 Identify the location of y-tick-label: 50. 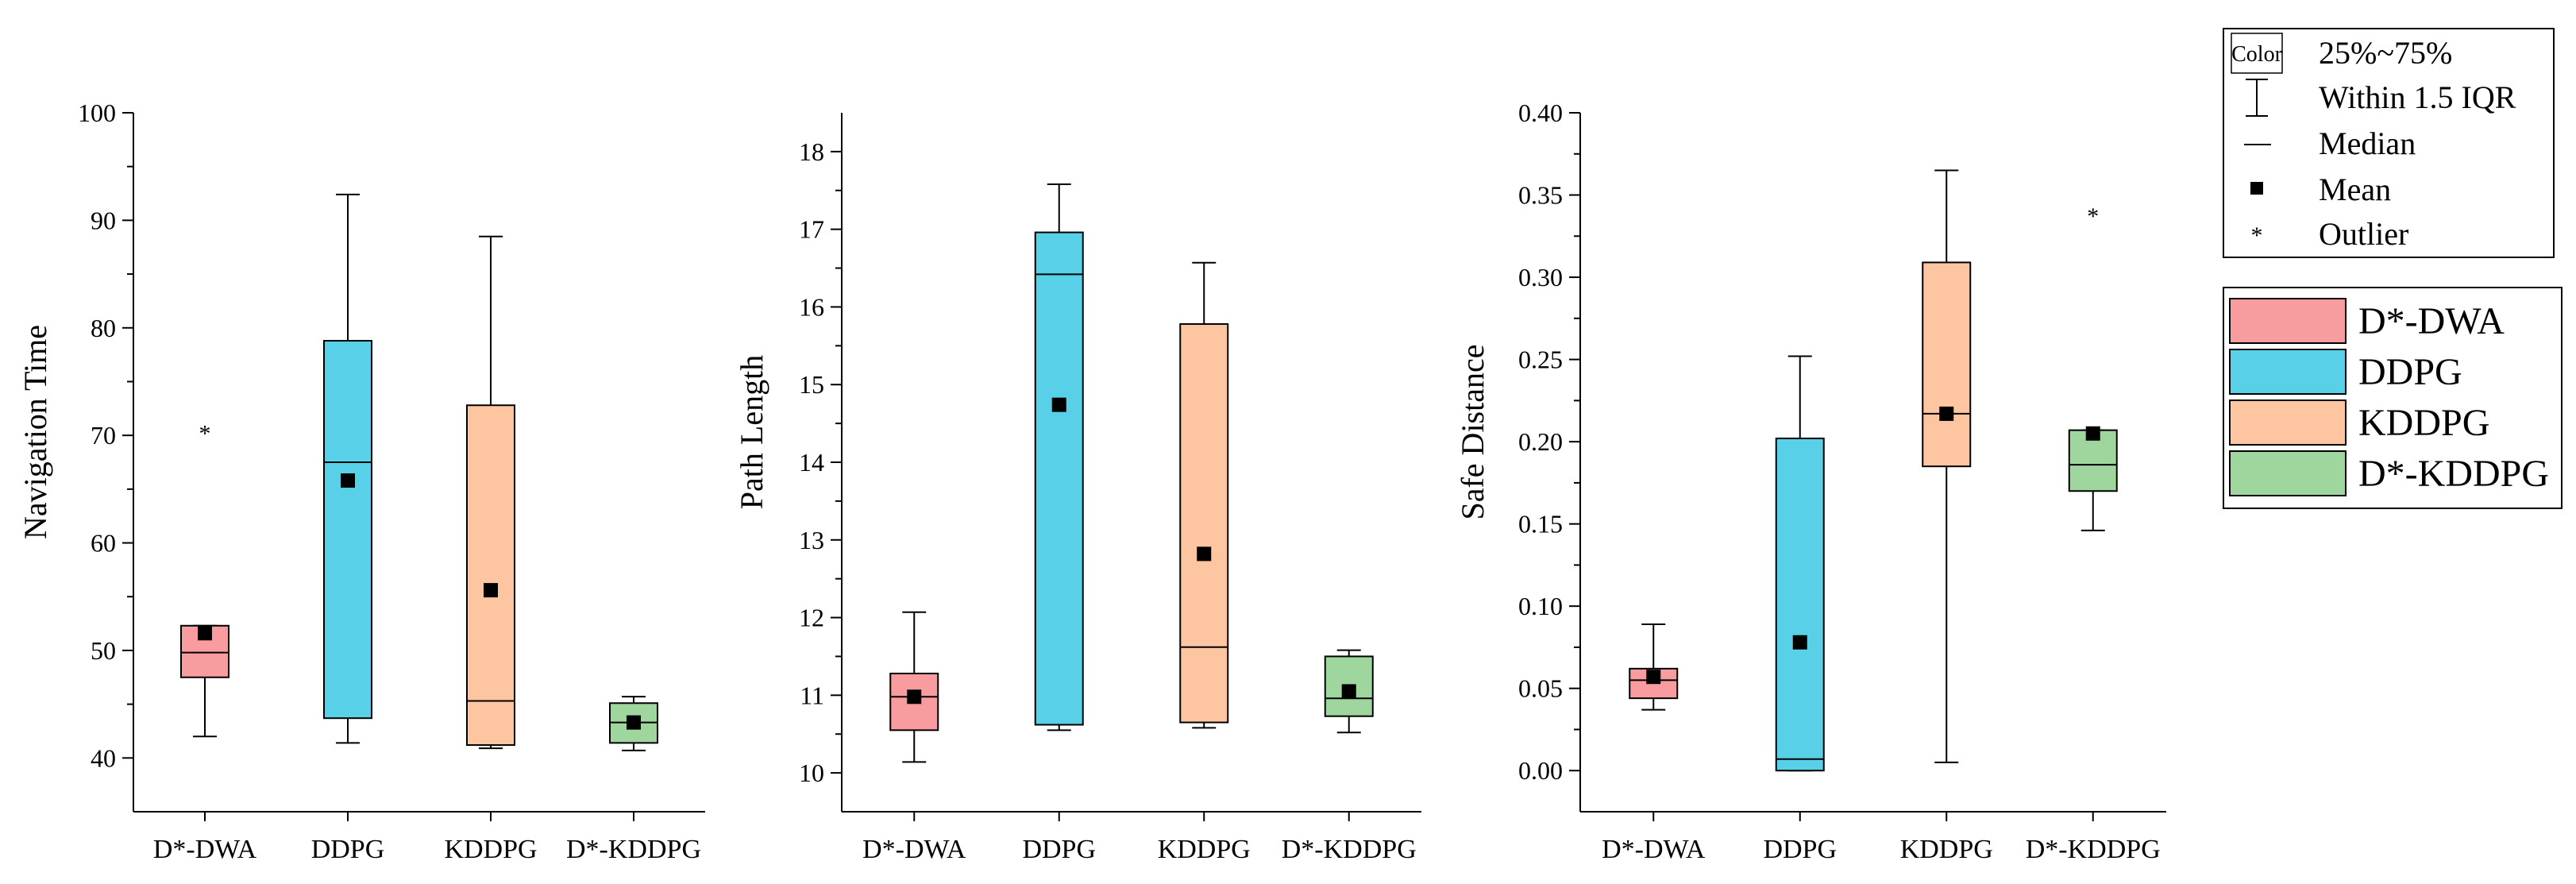
(103, 650).